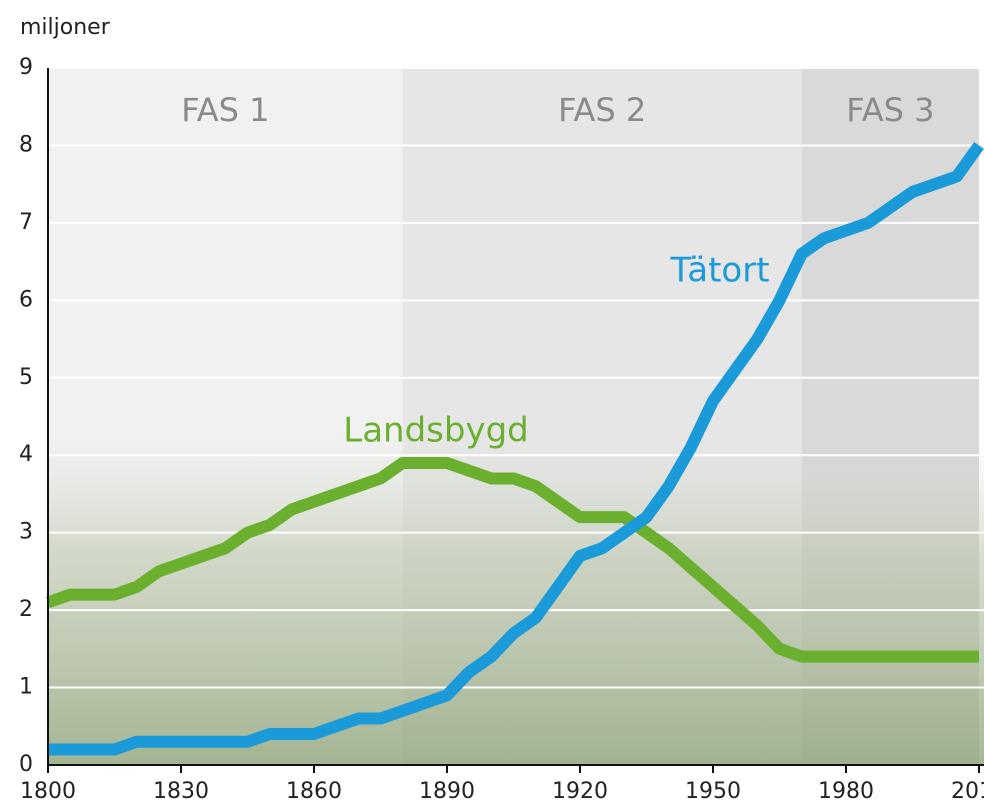 The width and height of the screenshot is (984, 810). What do you see at coordinates (26, 687) in the screenshot?
I see `y-tick-label: 1` at bounding box center [26, 687].